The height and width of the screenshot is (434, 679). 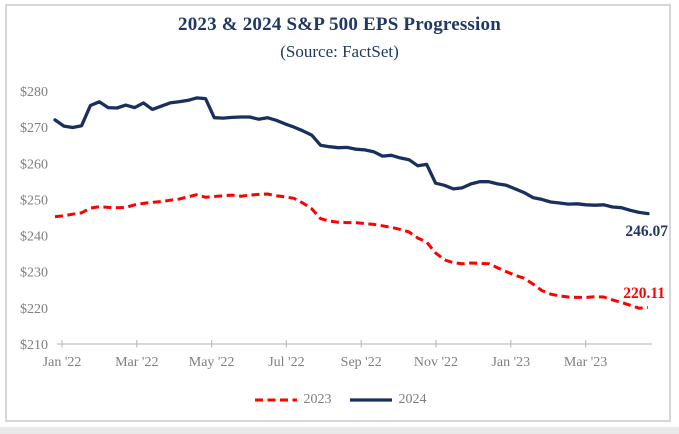 What do you see at coordinates (339, 51) in the screenshot?
I see `chart-subtitle: (Source: FactSet)` at bounding box center [339, 51].